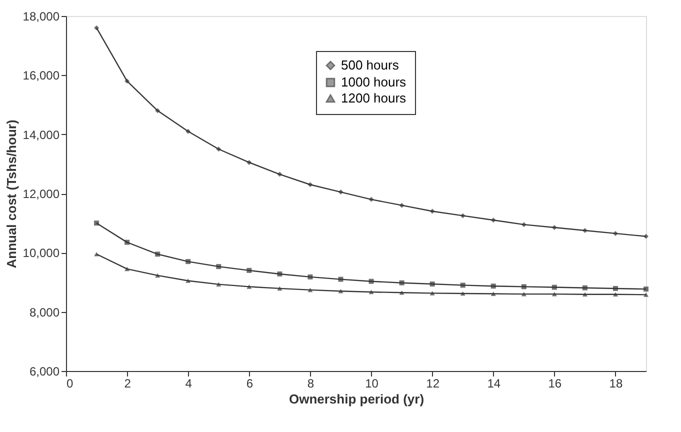  Describe the element at coordinates (372, 383) in the screenshot. I see `x-tick-label: 10` at that location.